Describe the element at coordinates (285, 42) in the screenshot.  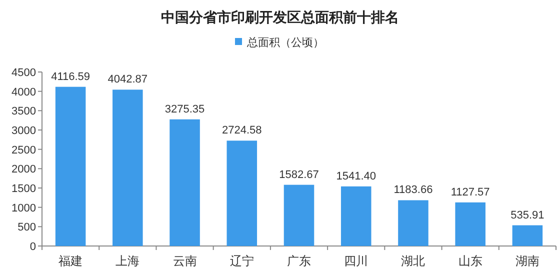
I see `legend-label: 总面积（公顷）` at that location.